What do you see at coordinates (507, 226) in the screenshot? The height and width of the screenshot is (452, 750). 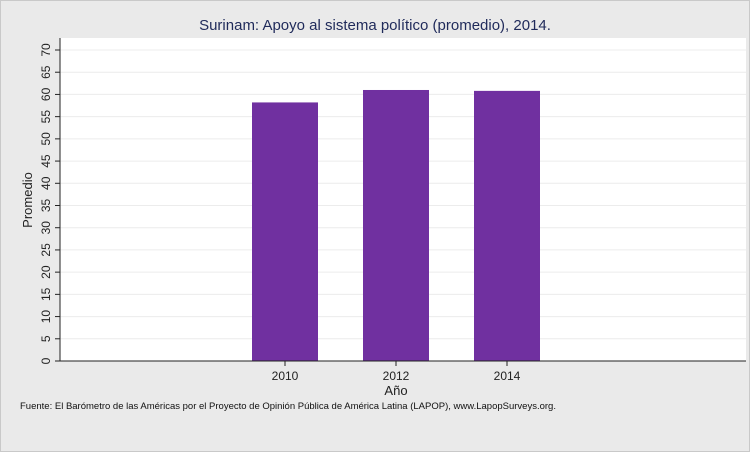 I see `bar-2014` at bounding box center [507, 226].